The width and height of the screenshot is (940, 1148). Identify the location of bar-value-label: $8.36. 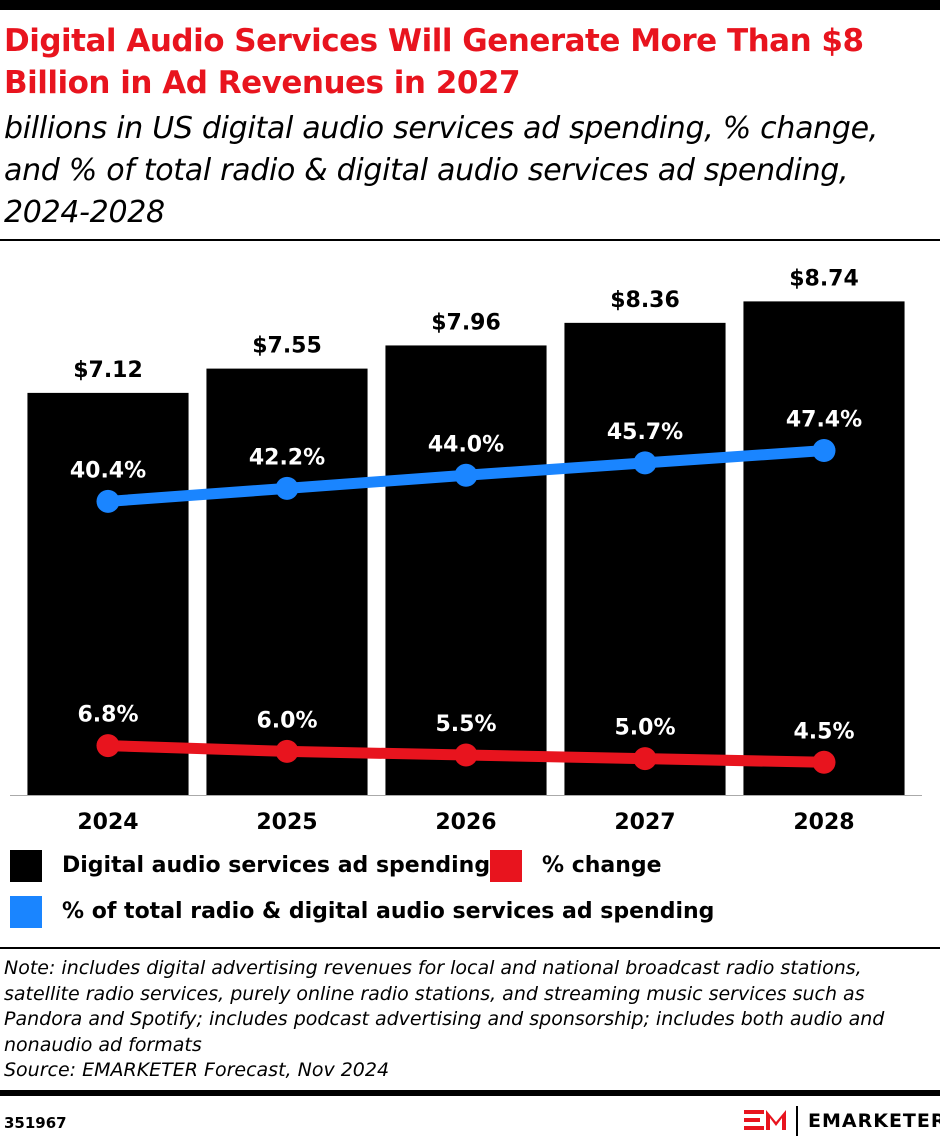
(645, 300).